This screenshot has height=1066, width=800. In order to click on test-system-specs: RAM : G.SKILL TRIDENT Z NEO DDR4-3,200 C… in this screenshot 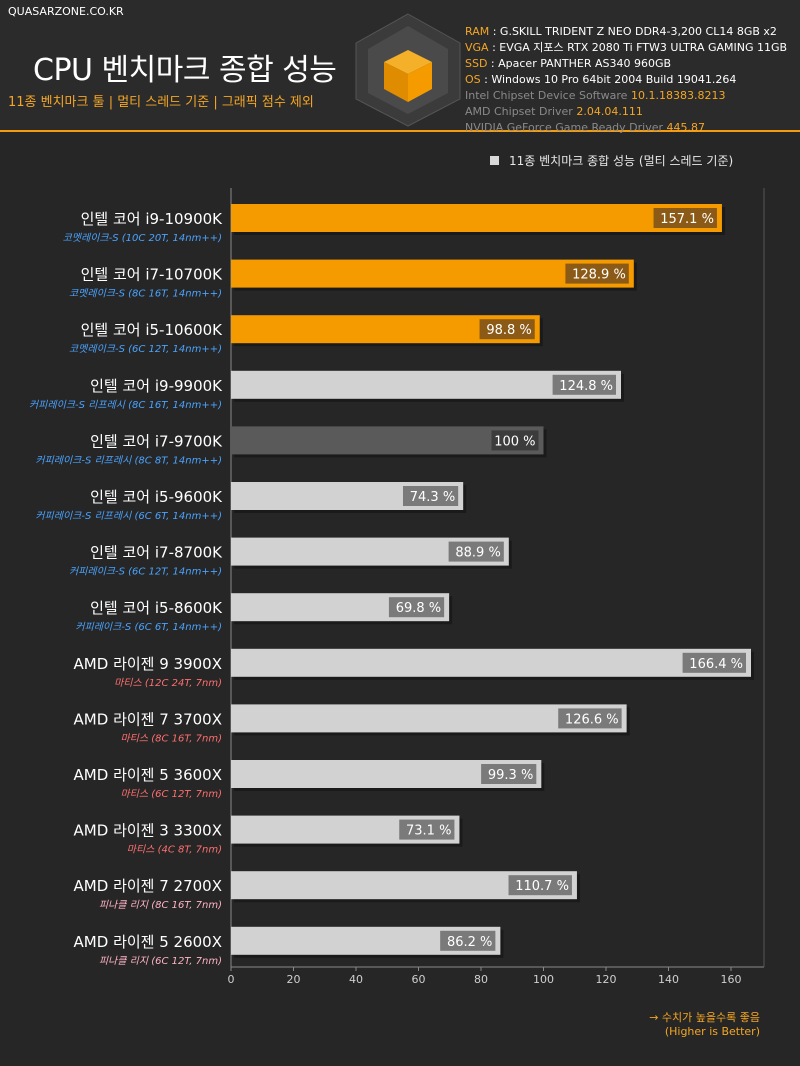, I will do `click(626, 79)`.